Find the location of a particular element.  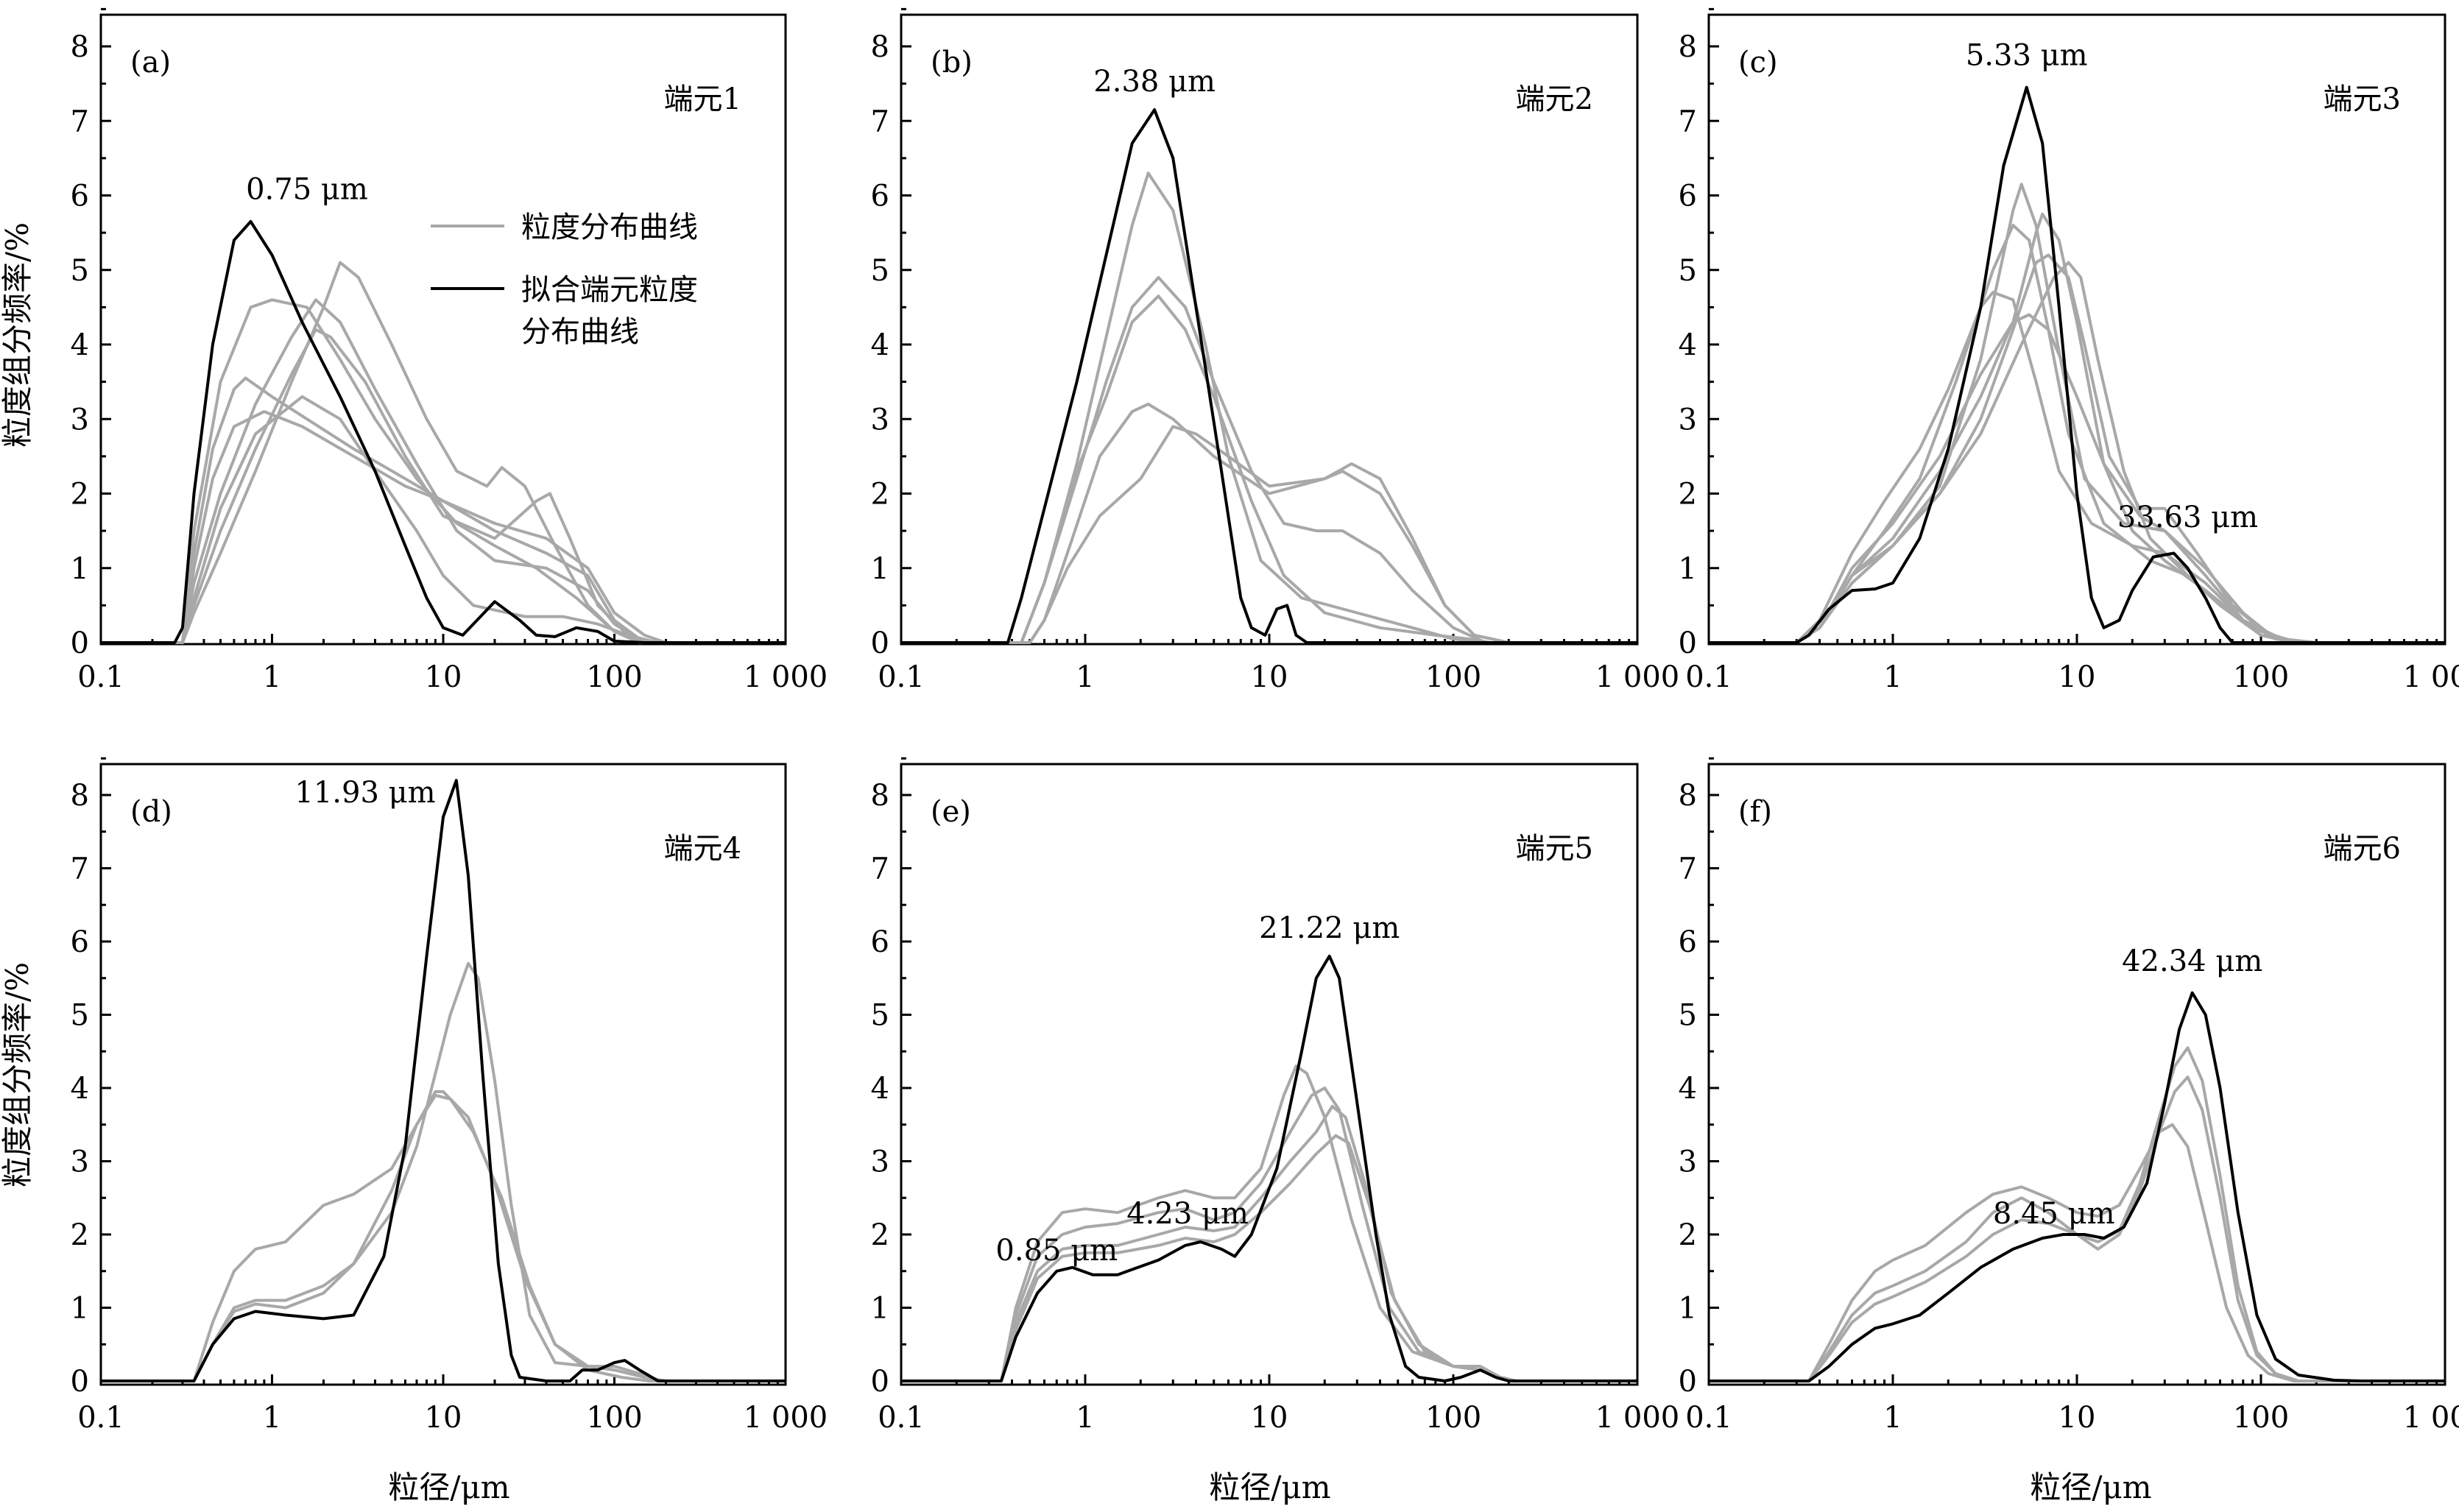

endmember-label: 端元3 is located at coordinates (2362, 99).